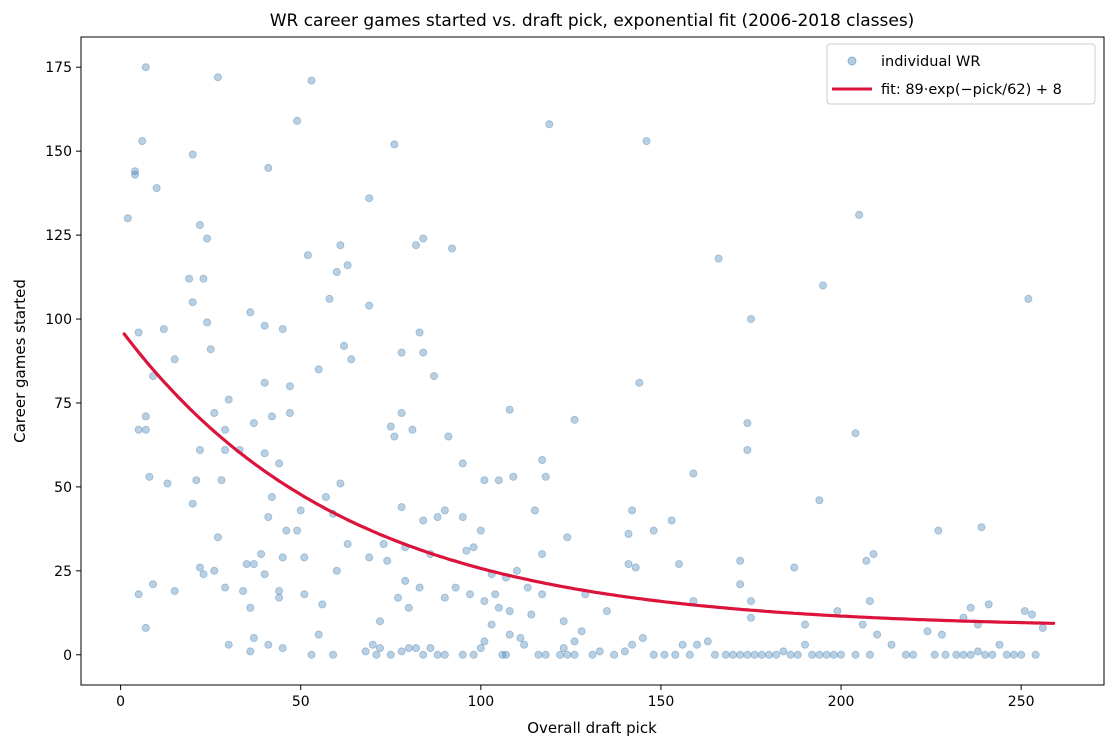 The height and width of the screenshot is (750, 1115). I want to click on y-tick-label: 25, so click(63, 572).